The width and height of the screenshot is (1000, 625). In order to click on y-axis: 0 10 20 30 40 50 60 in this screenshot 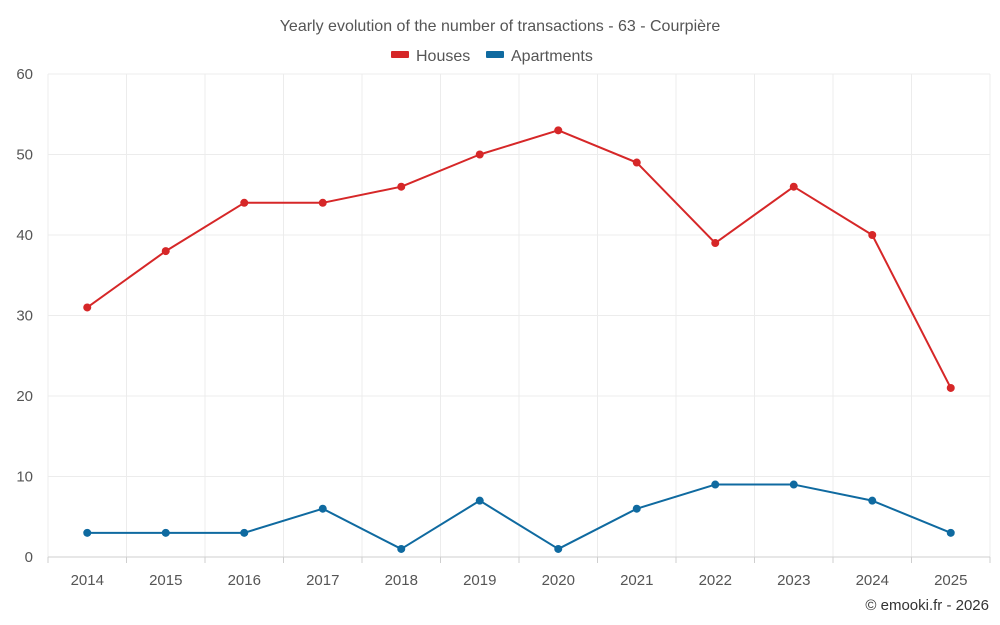, I will do `click(24, 316)`.